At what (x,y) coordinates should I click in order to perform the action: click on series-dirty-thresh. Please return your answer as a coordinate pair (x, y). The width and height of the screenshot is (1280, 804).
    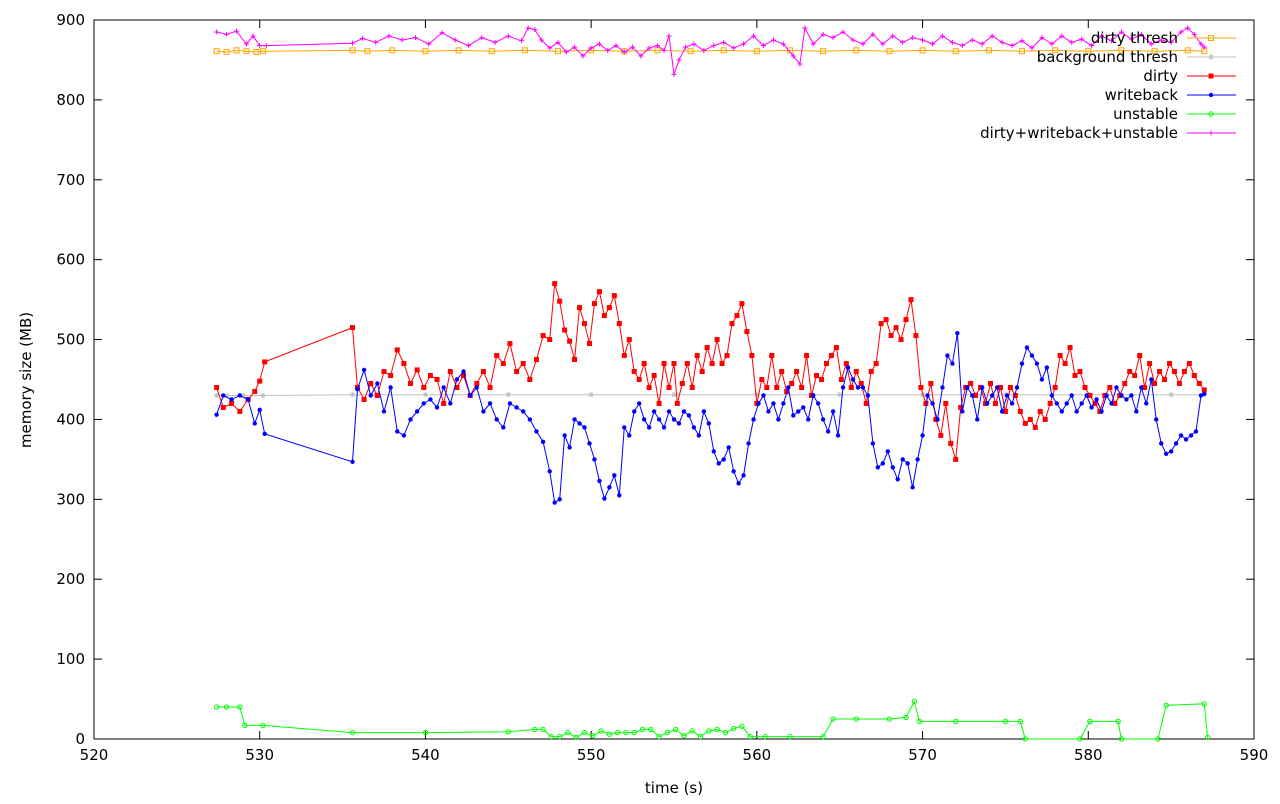
    Looking at the image, I should click on (710, 51).